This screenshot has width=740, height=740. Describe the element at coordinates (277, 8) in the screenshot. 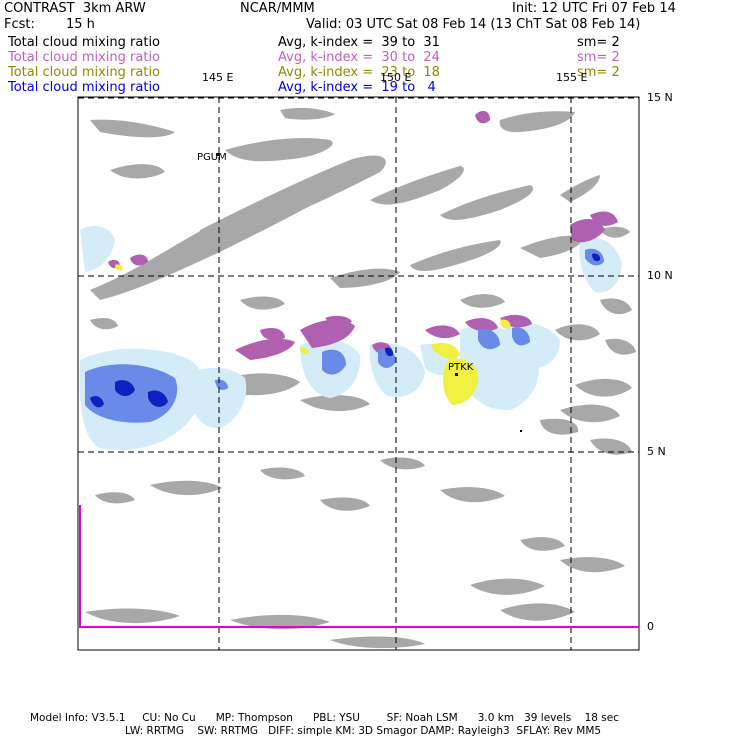

I see `center-name: NCAR/MMM` at that location.